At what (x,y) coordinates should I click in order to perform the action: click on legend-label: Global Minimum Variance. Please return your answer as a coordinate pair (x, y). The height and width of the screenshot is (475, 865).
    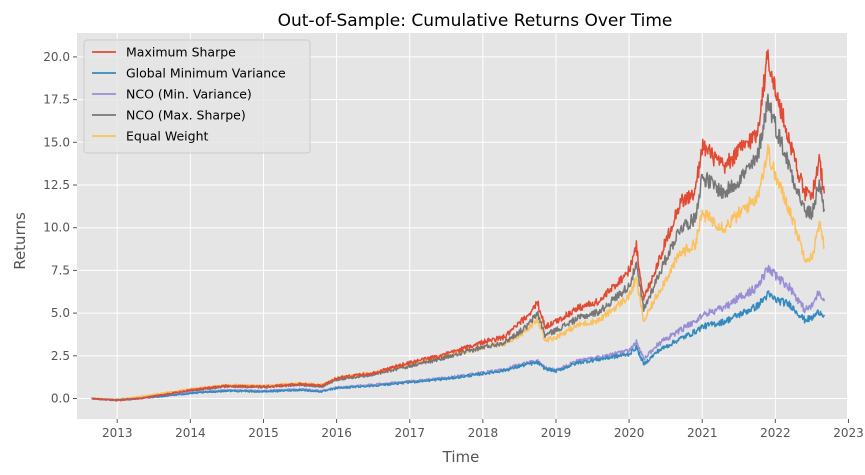
    Looking at the image, I should click on (206, 73).